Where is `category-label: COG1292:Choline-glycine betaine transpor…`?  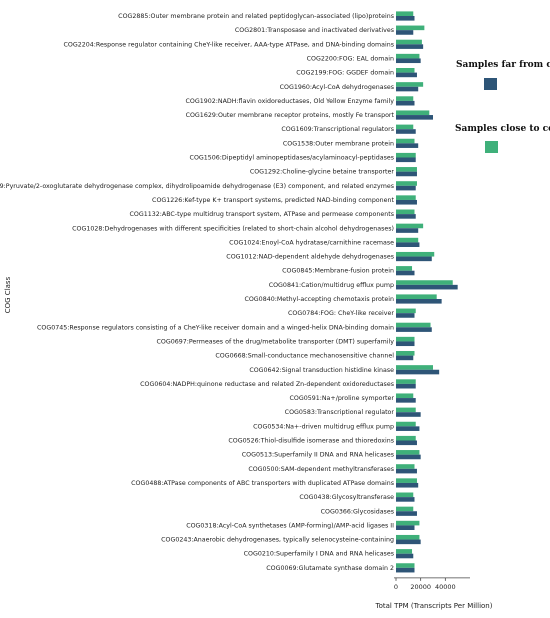
category-label: COG1292:Choline-glycine betaine transpor… is located at coordinates (322, 172).